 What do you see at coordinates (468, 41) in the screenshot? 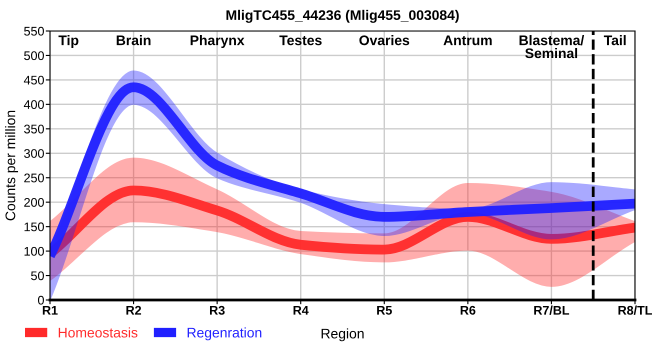
I see `annotation: Antrum` at bounding box center [468, 41].